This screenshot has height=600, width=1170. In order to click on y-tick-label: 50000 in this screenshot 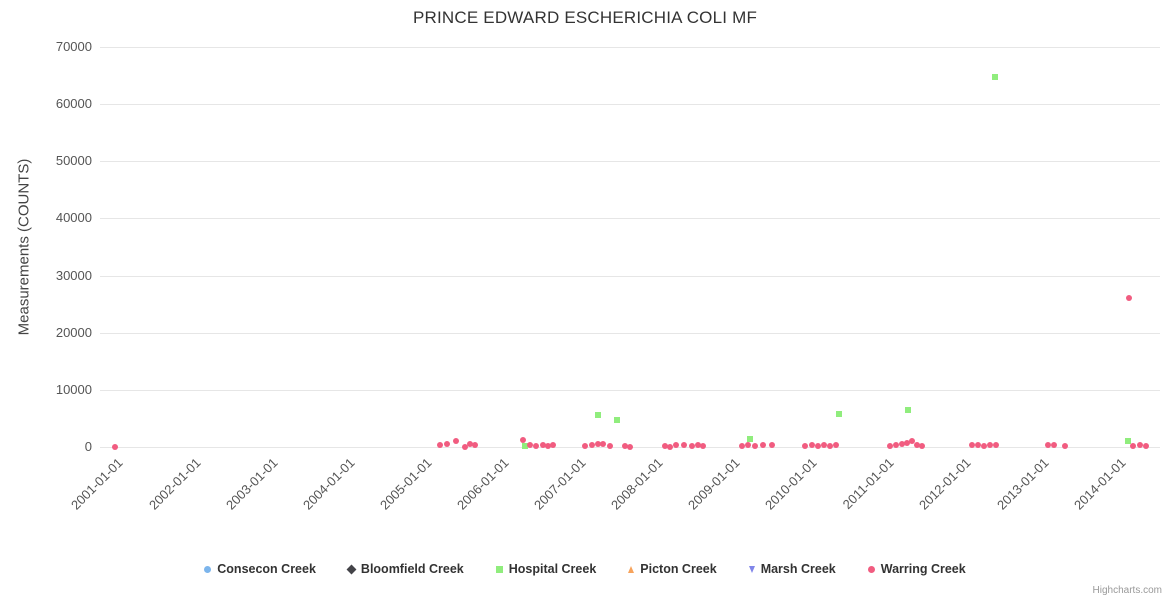, I will do `click(73, 161)`.